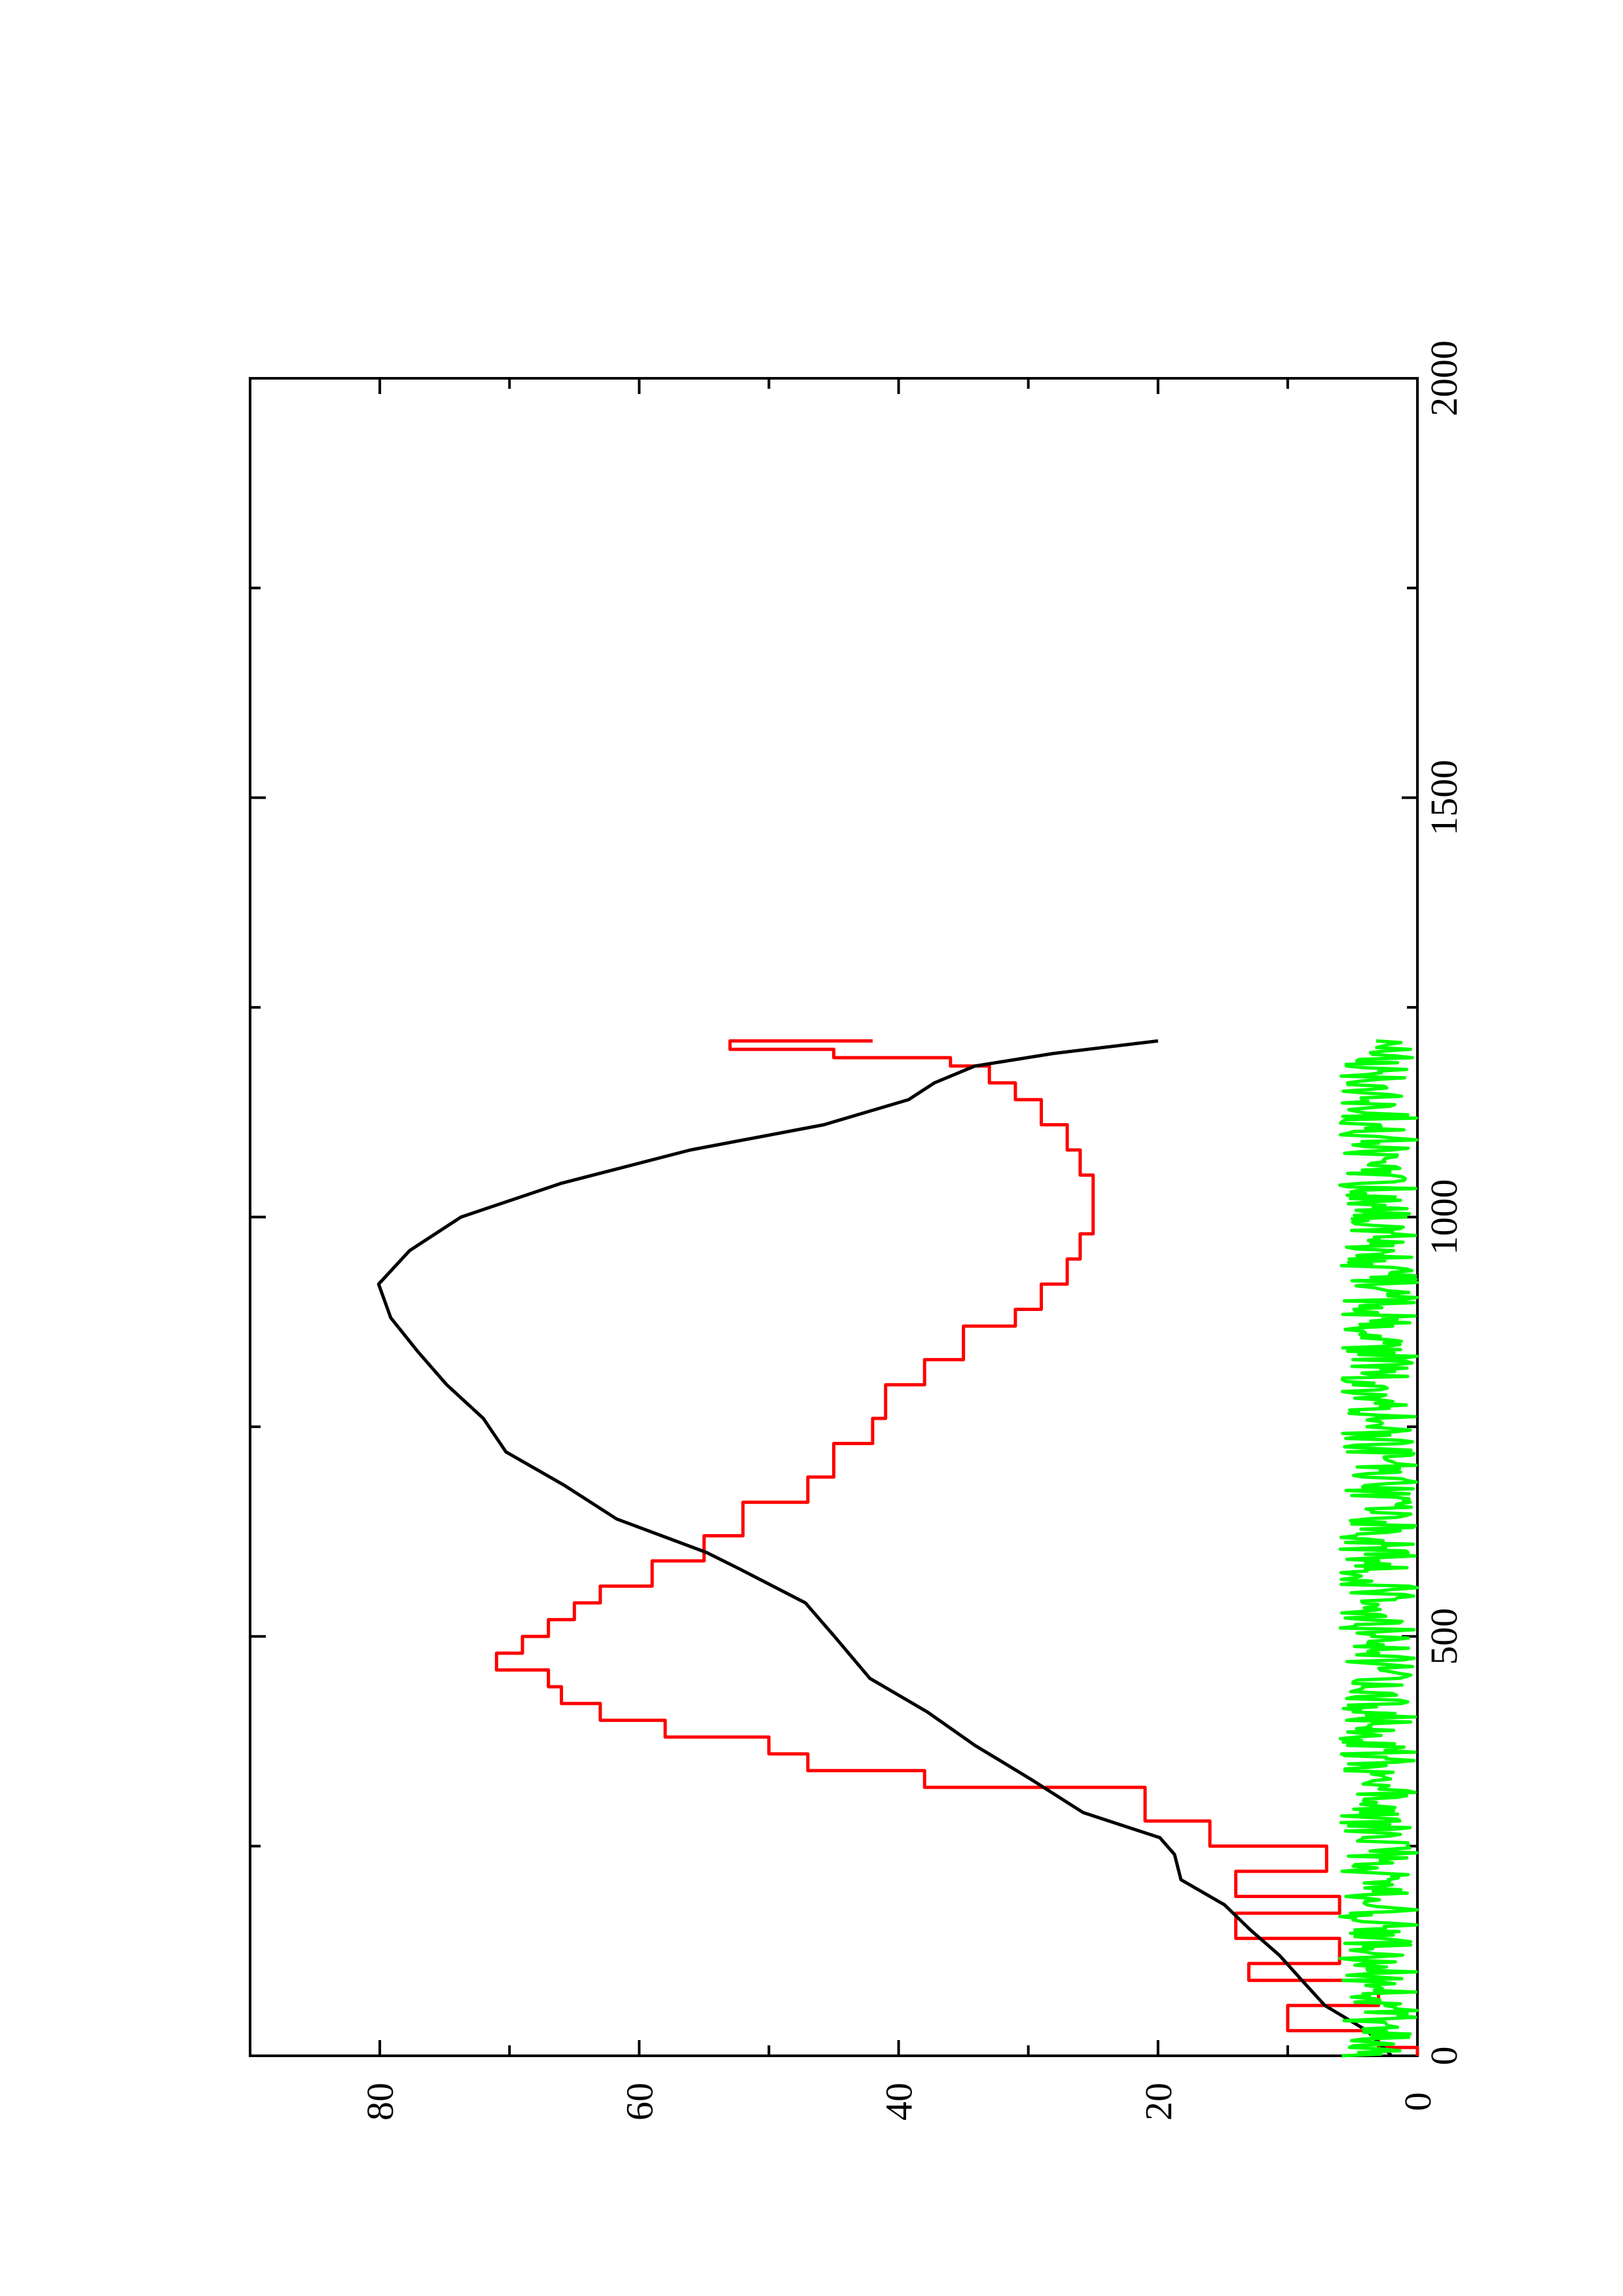 Image resolution: width=1623 pixels, height=2296 pixels. I want to click on y-tick-label: 0, so click(1417, 2101).